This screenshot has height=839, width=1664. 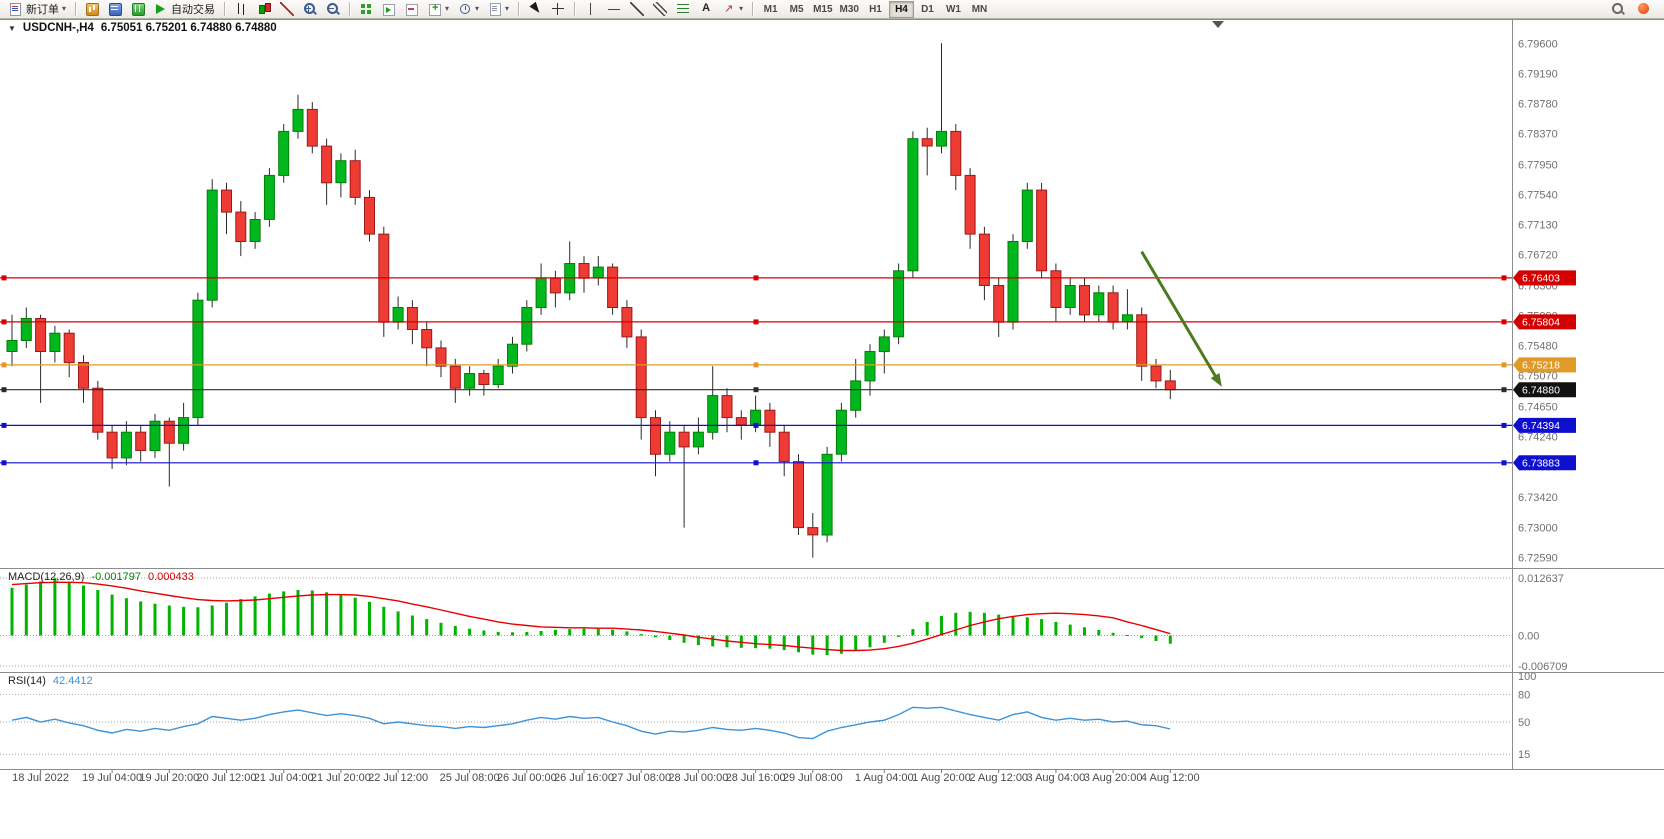 What do you see at coordinates (591, 9) in the screenshot?
I see `vertical-line-button` at bounding box center [591, 9].